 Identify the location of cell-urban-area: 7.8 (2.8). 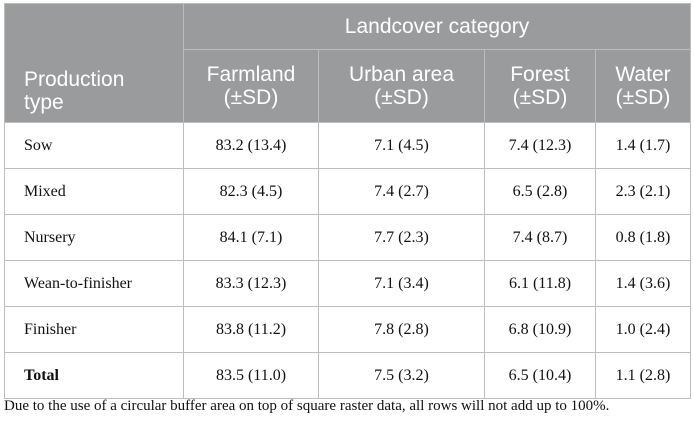
(401, 329).